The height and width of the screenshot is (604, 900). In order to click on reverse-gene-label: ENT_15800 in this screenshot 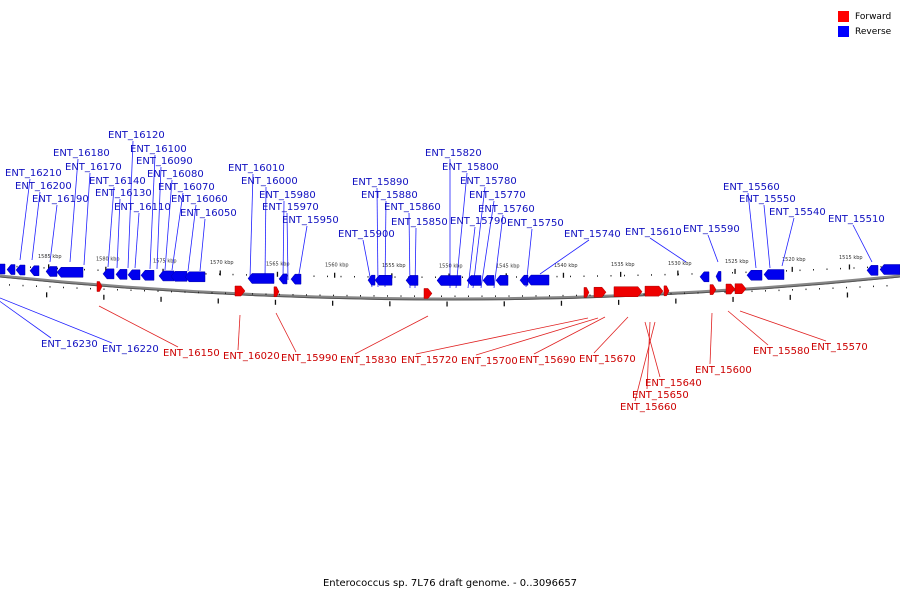, I will do `click(470, 167)`.